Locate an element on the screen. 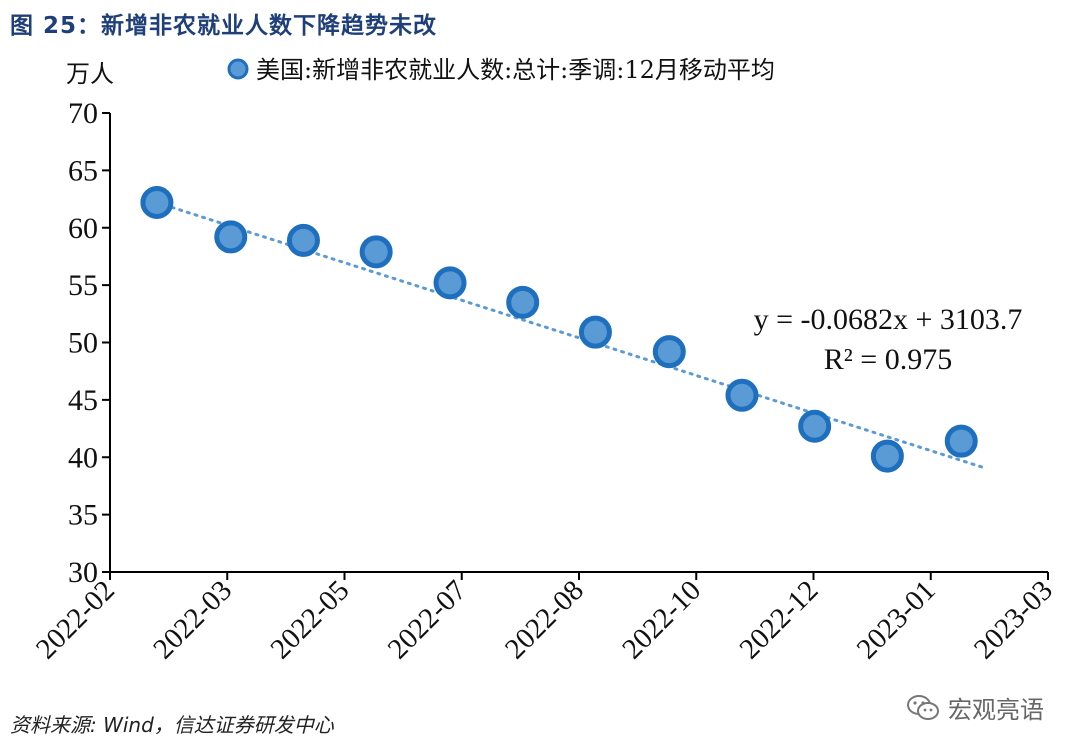  x-tick-label: 2022-12 is located at coordinates (778, 619).